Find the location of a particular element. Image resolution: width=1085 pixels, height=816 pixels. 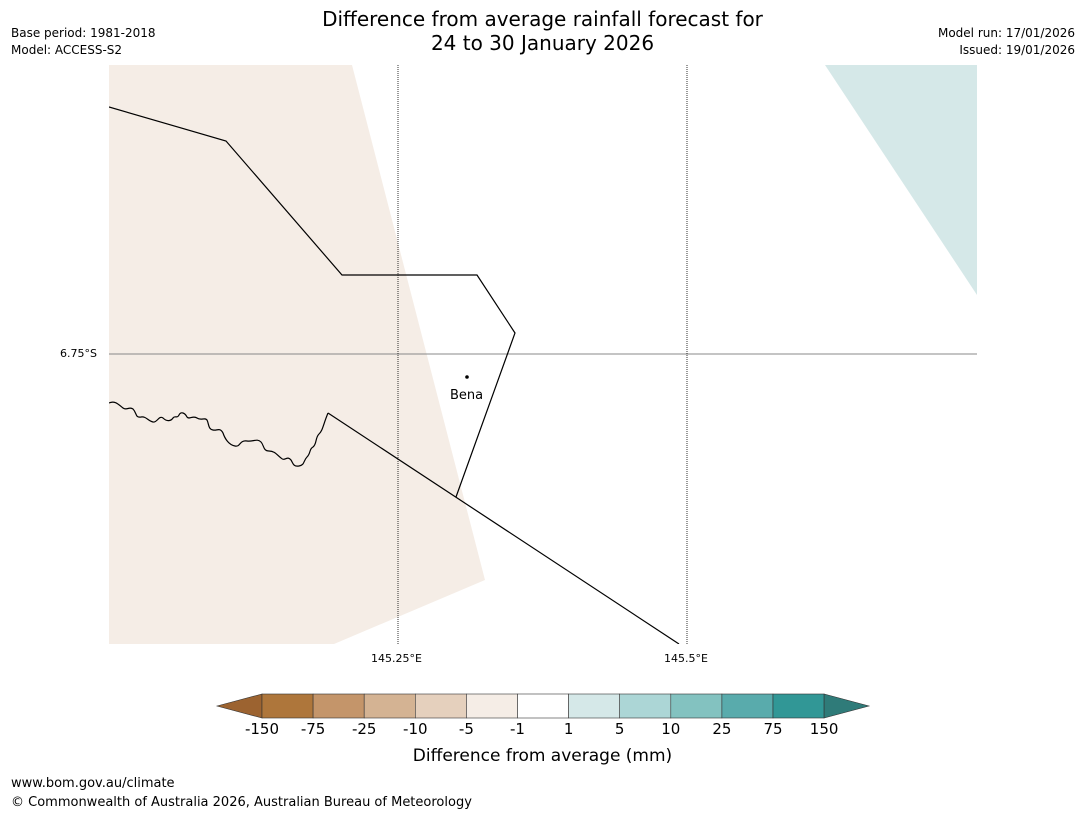

colorbar-tick-label: -75 is located at coordinates (313, 729).